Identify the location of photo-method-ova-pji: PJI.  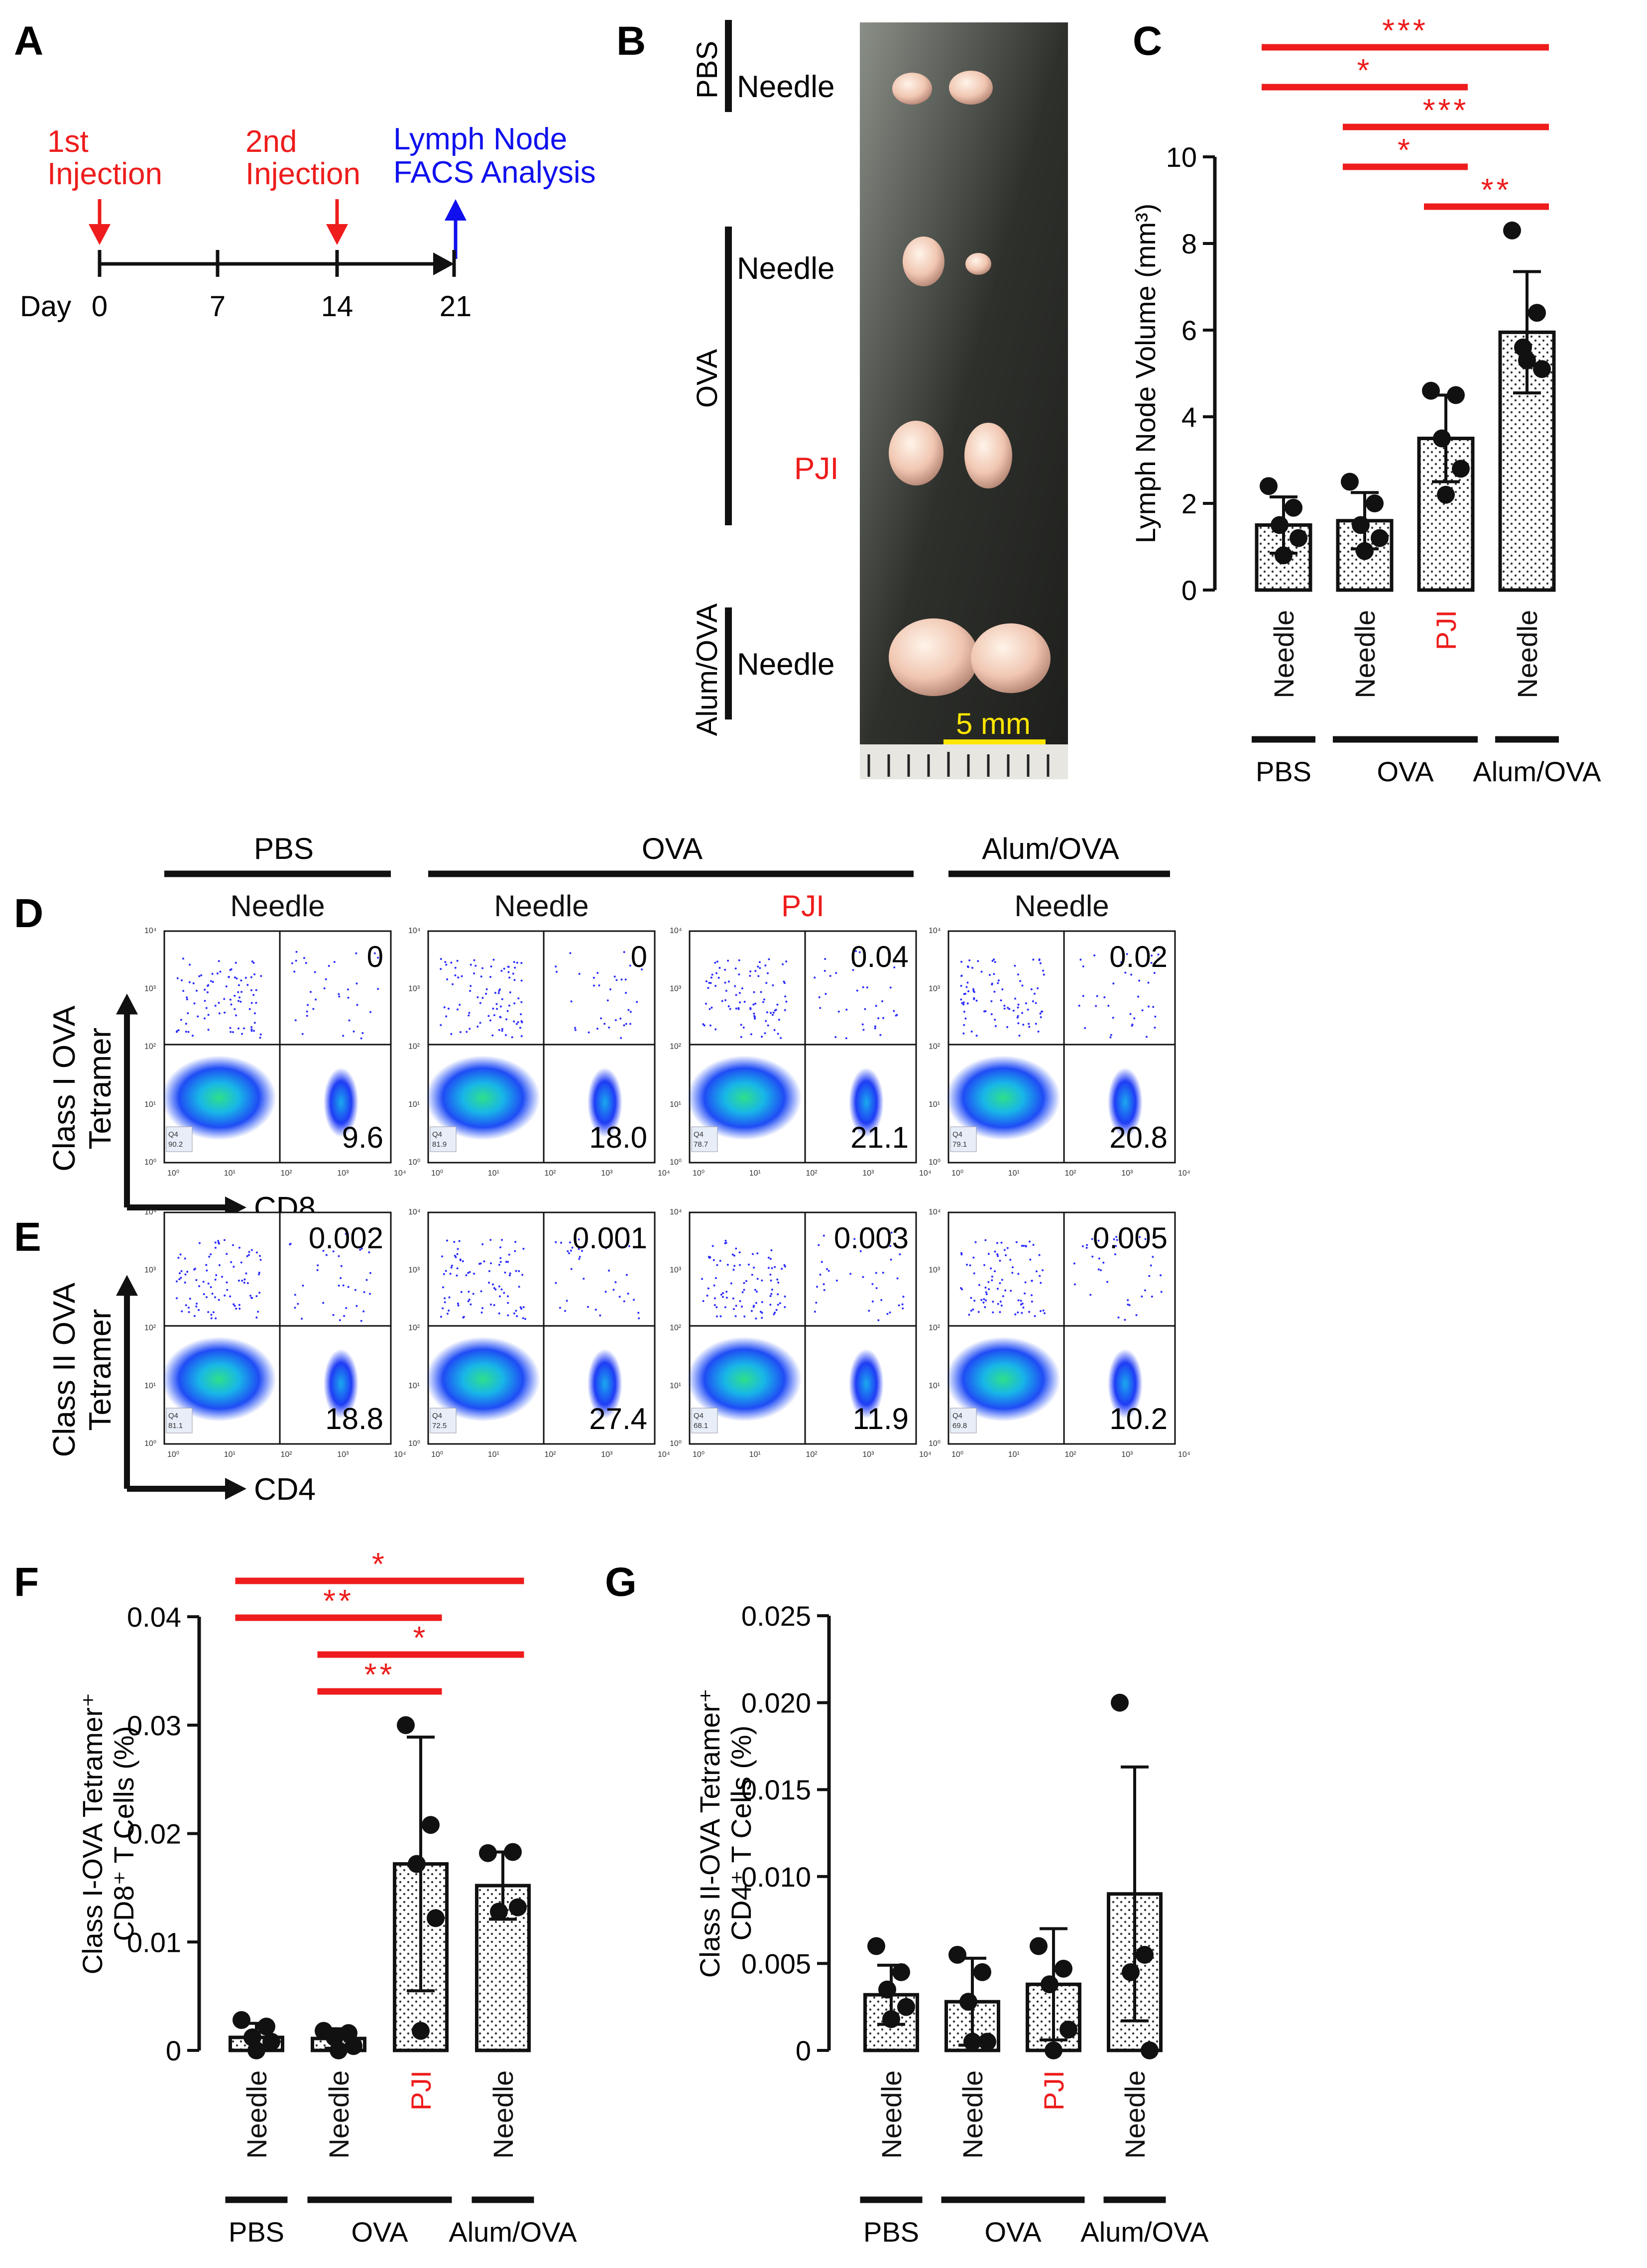
(816, 469).